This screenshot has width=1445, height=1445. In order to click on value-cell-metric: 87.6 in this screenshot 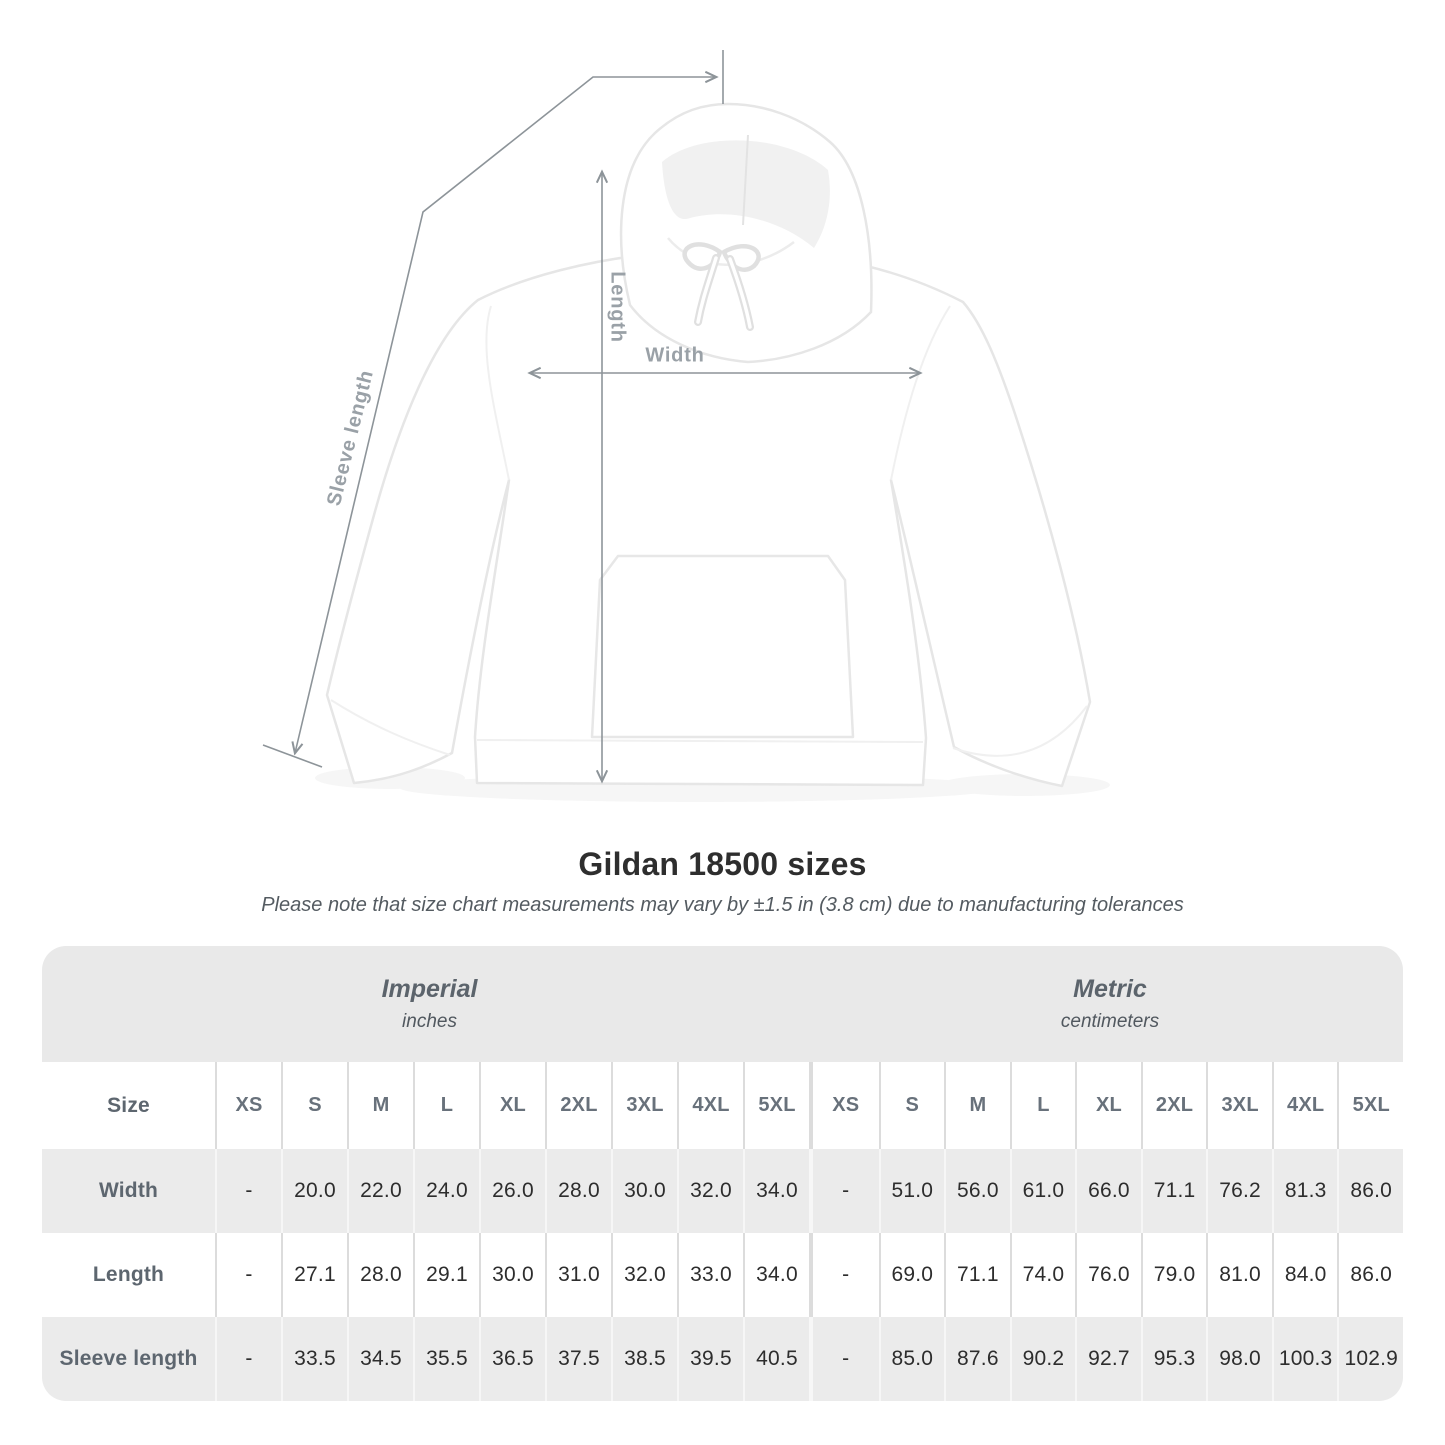, I will do `click(977, 1359)`.